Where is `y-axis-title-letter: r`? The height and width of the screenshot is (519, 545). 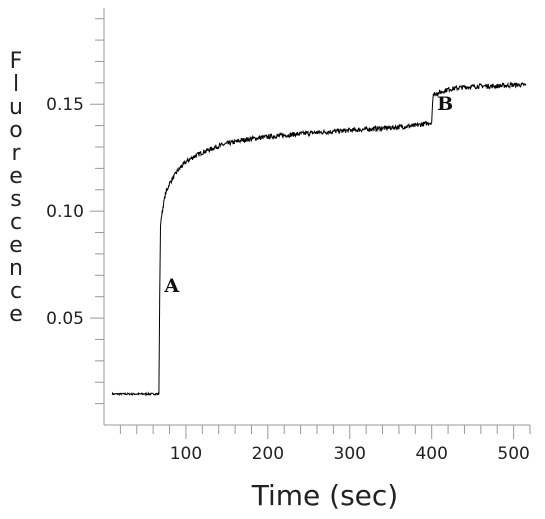
y-axis-title-letter: r is located at coordinates (16, 153).